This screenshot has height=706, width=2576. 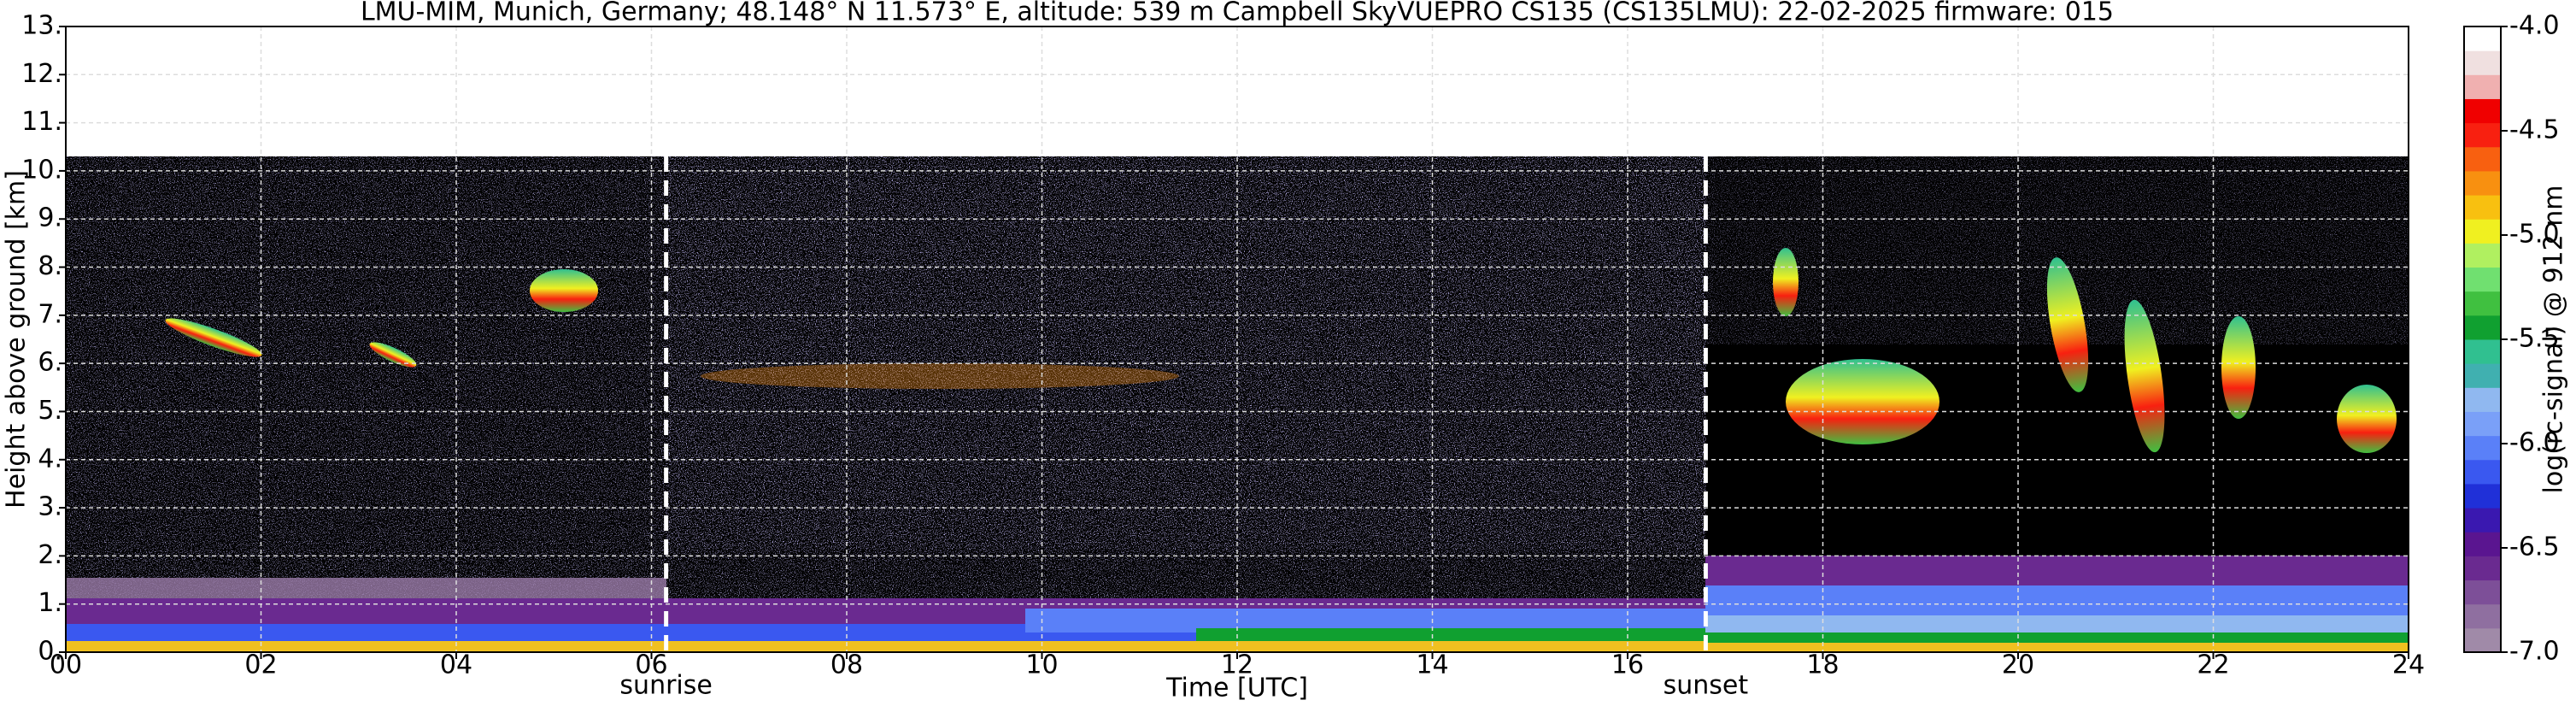 What do you see at coordinates (1627, 665) in the screenshot?
I see `x-tick-label: 16` at bounding box center [1627, 665].